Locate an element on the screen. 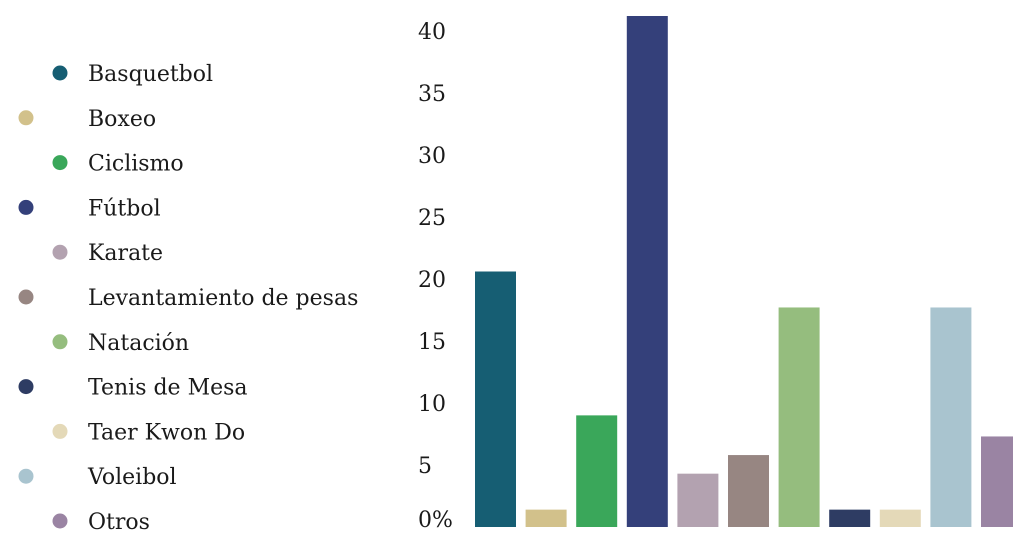 The height and width of the screenshot is (534, 1013). legend-item-levantamiento-de-pesas: Levantamiento de pesas is located at coordinates (188, 298).